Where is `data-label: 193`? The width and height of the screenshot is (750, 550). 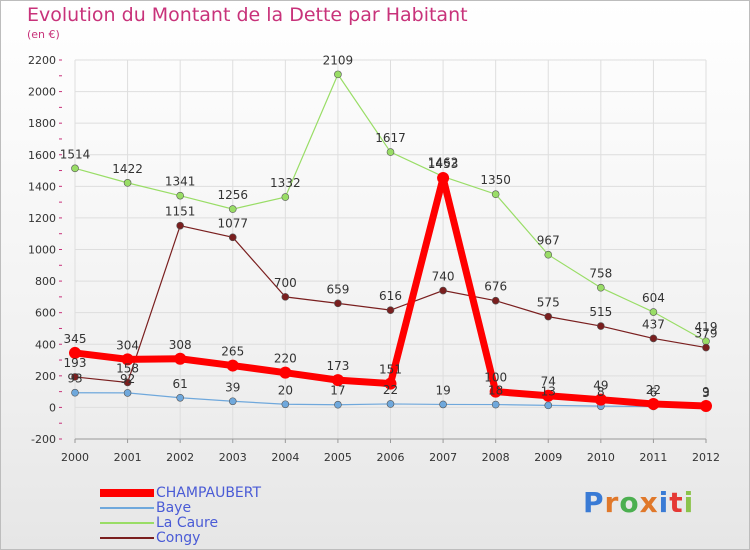 data-label: 193 is located at coordinates (75, 363).